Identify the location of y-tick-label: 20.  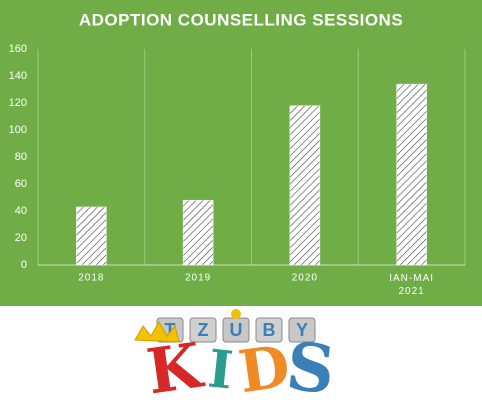
(21, 238).